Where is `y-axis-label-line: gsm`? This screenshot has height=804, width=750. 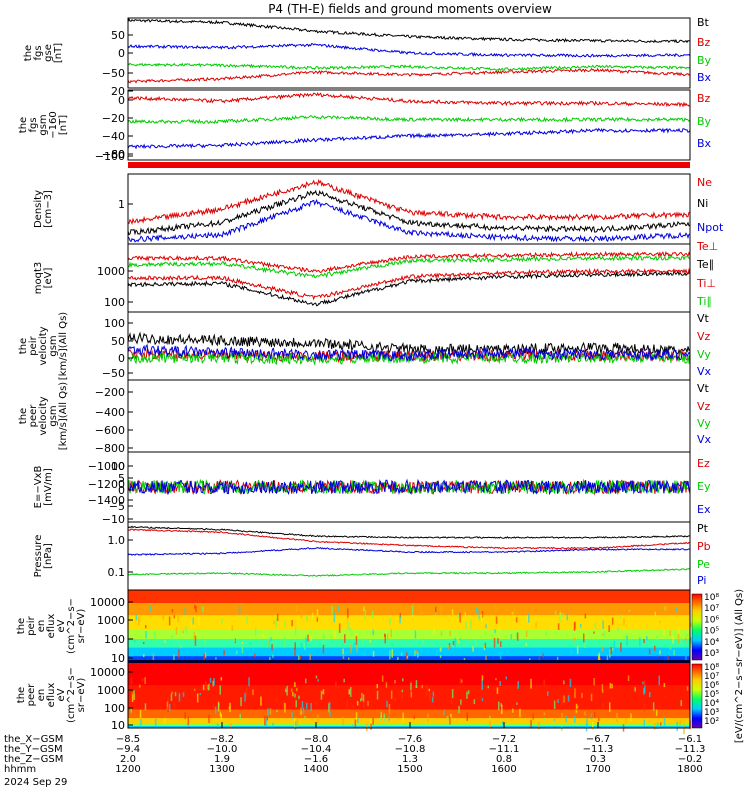
y-axis-label-line: gsm is located at coordinates (53, 415).